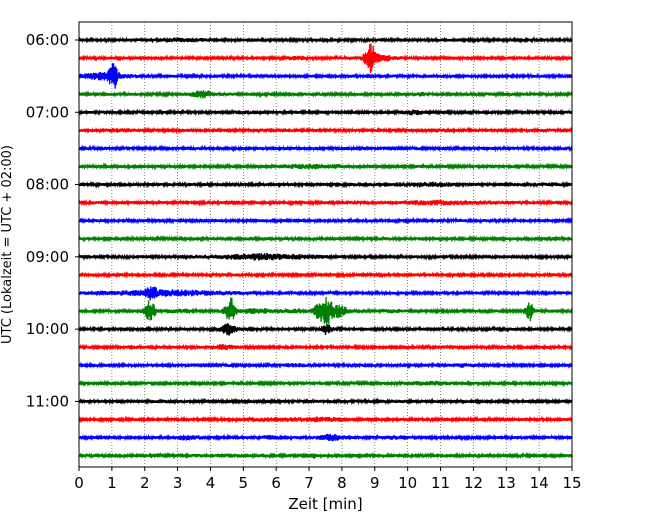 The width and height of the screenshot is (650, 520). What do you see at coordinates (276, 483) in the screenshot?
I see `x-tick-label: 6` at bounding box center [276, 483].